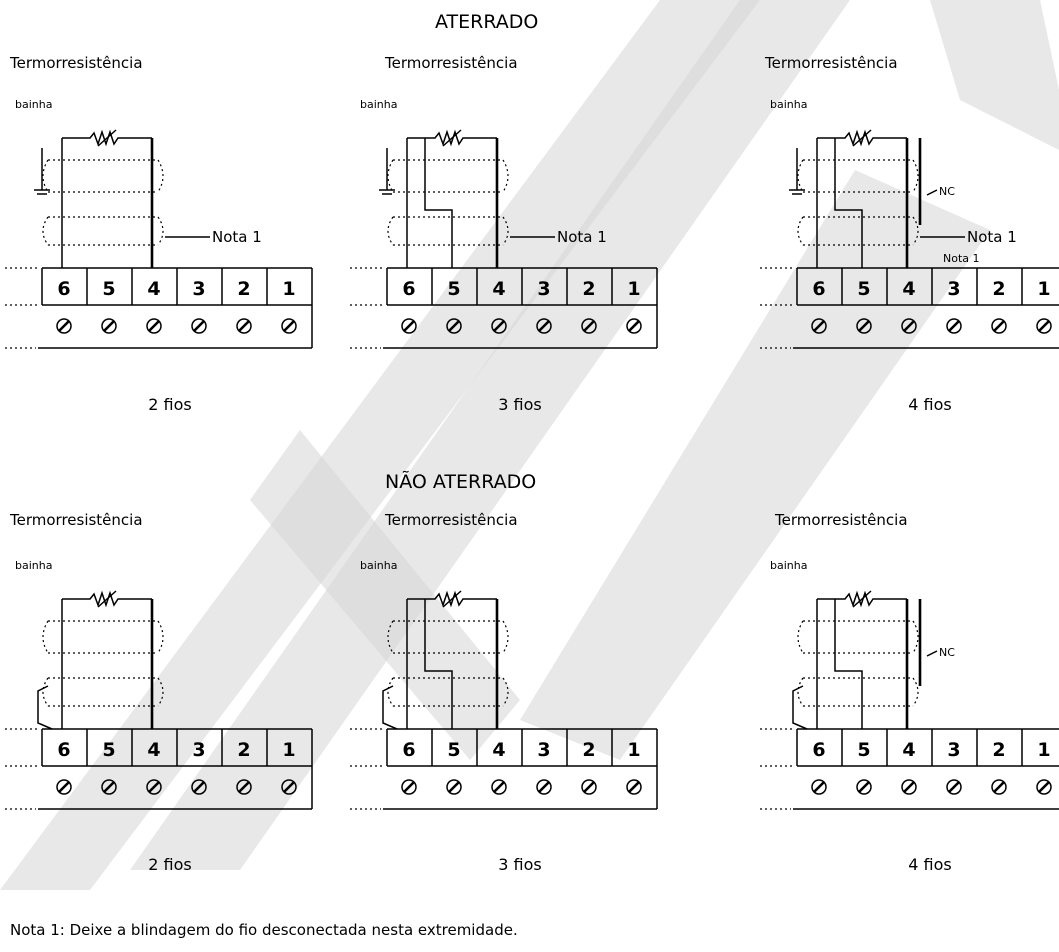  Describe the element at coordinates (909, 769) in the screenshot. I see `terminal-block: 6 5 4 3 2 1` at that location.